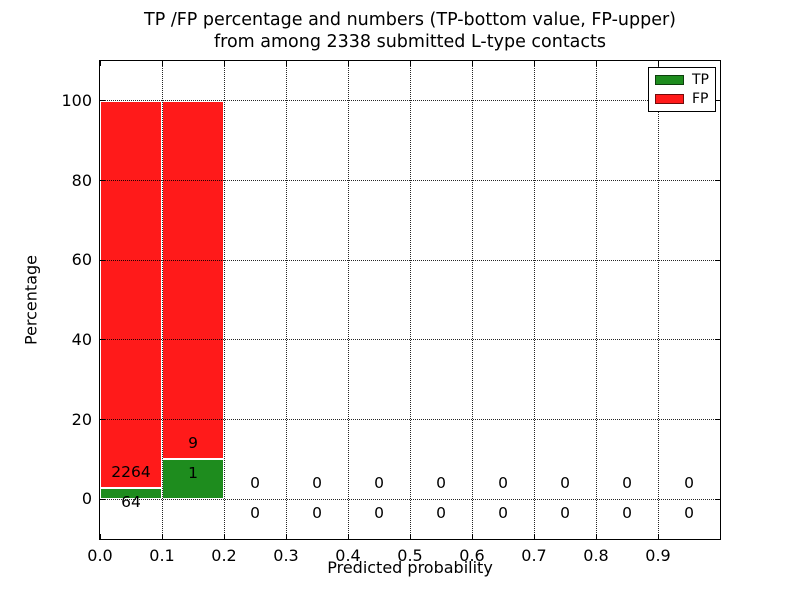  What do you see at coordinates (76, 100) in the screenshot?
I see `y-tick-label: 100` at bounding box center [76, 100].